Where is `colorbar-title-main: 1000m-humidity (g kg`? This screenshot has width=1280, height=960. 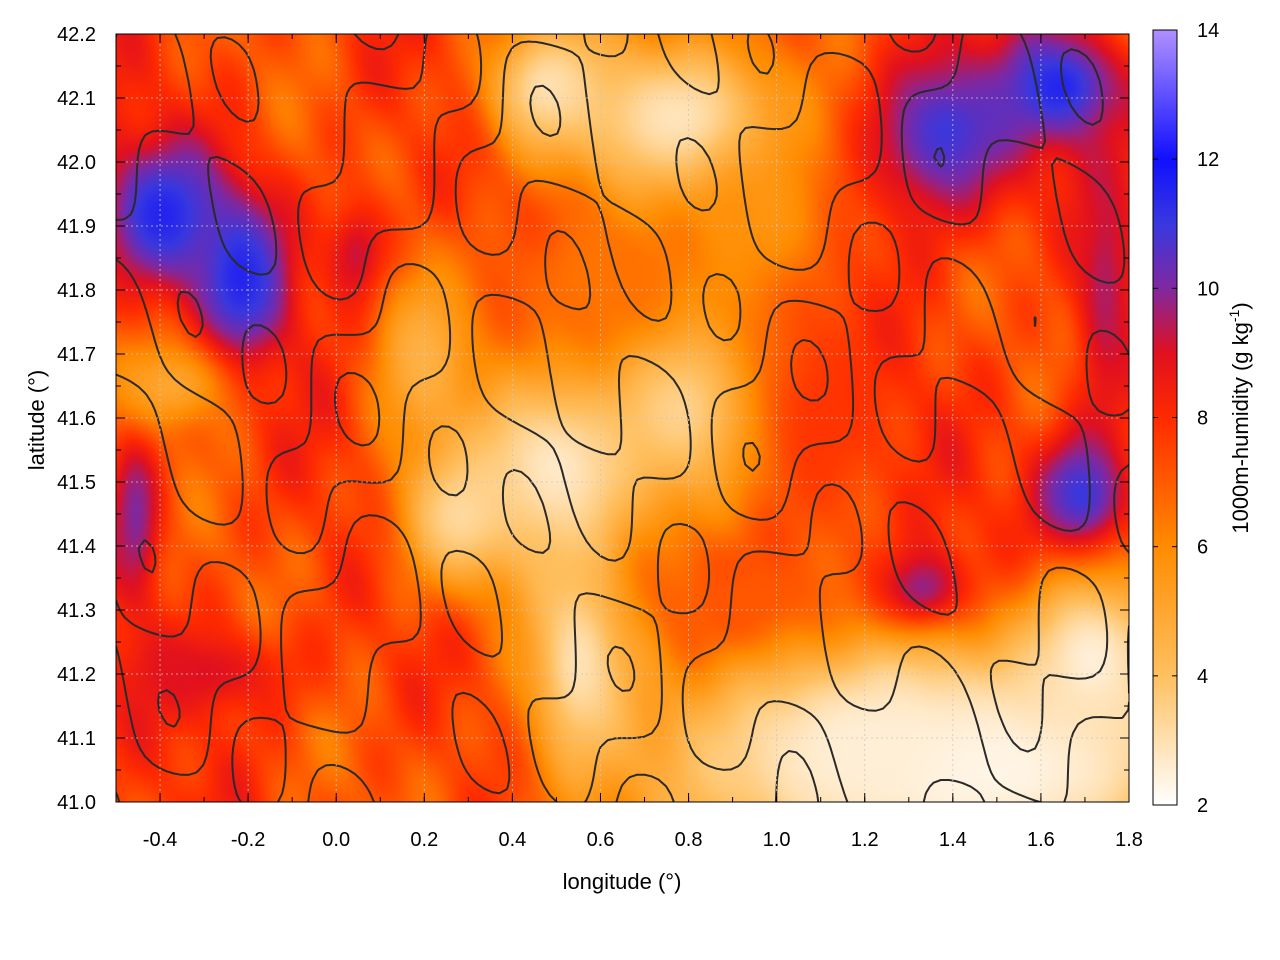
colorbar-title-main: 1000m-humidity (g kg is located at coordinates (1240, 428).